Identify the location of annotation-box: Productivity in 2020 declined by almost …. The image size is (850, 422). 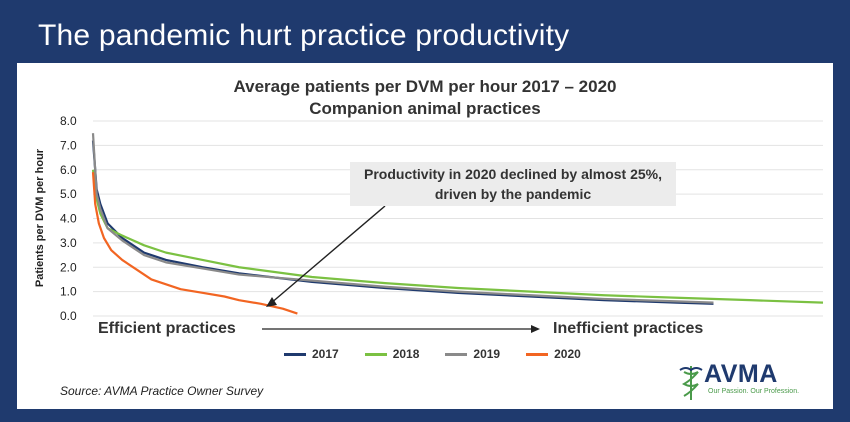
(513, 184).